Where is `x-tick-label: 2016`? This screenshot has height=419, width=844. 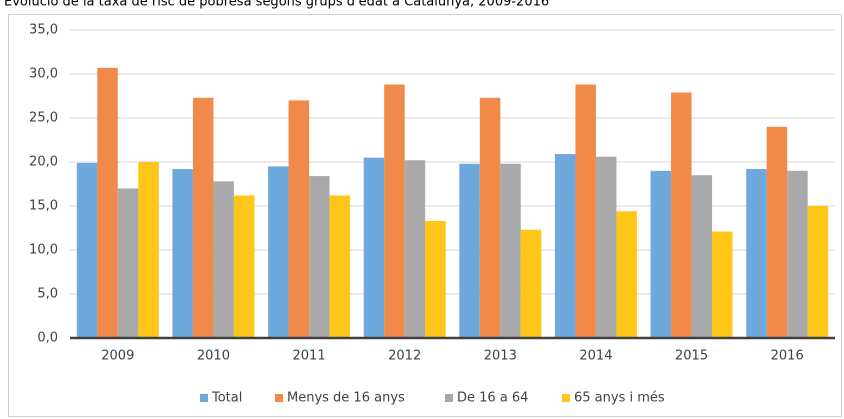 x-tick-label: 2016 is located at coordinates (787, 356).